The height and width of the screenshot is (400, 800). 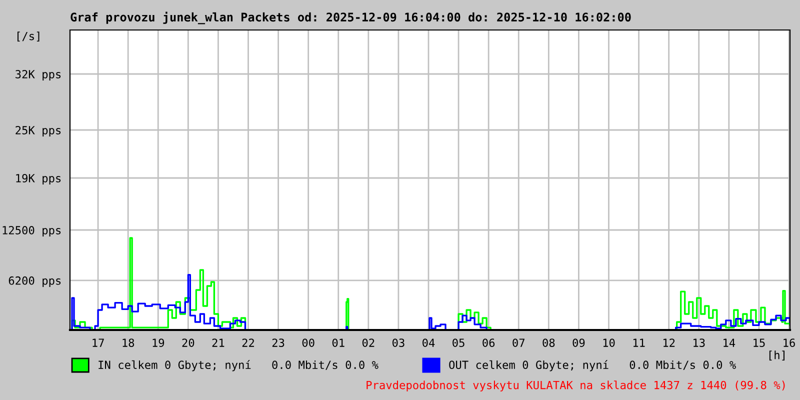 I want to click on y-tick-label: 19K pps, so click(x=38, y=179).